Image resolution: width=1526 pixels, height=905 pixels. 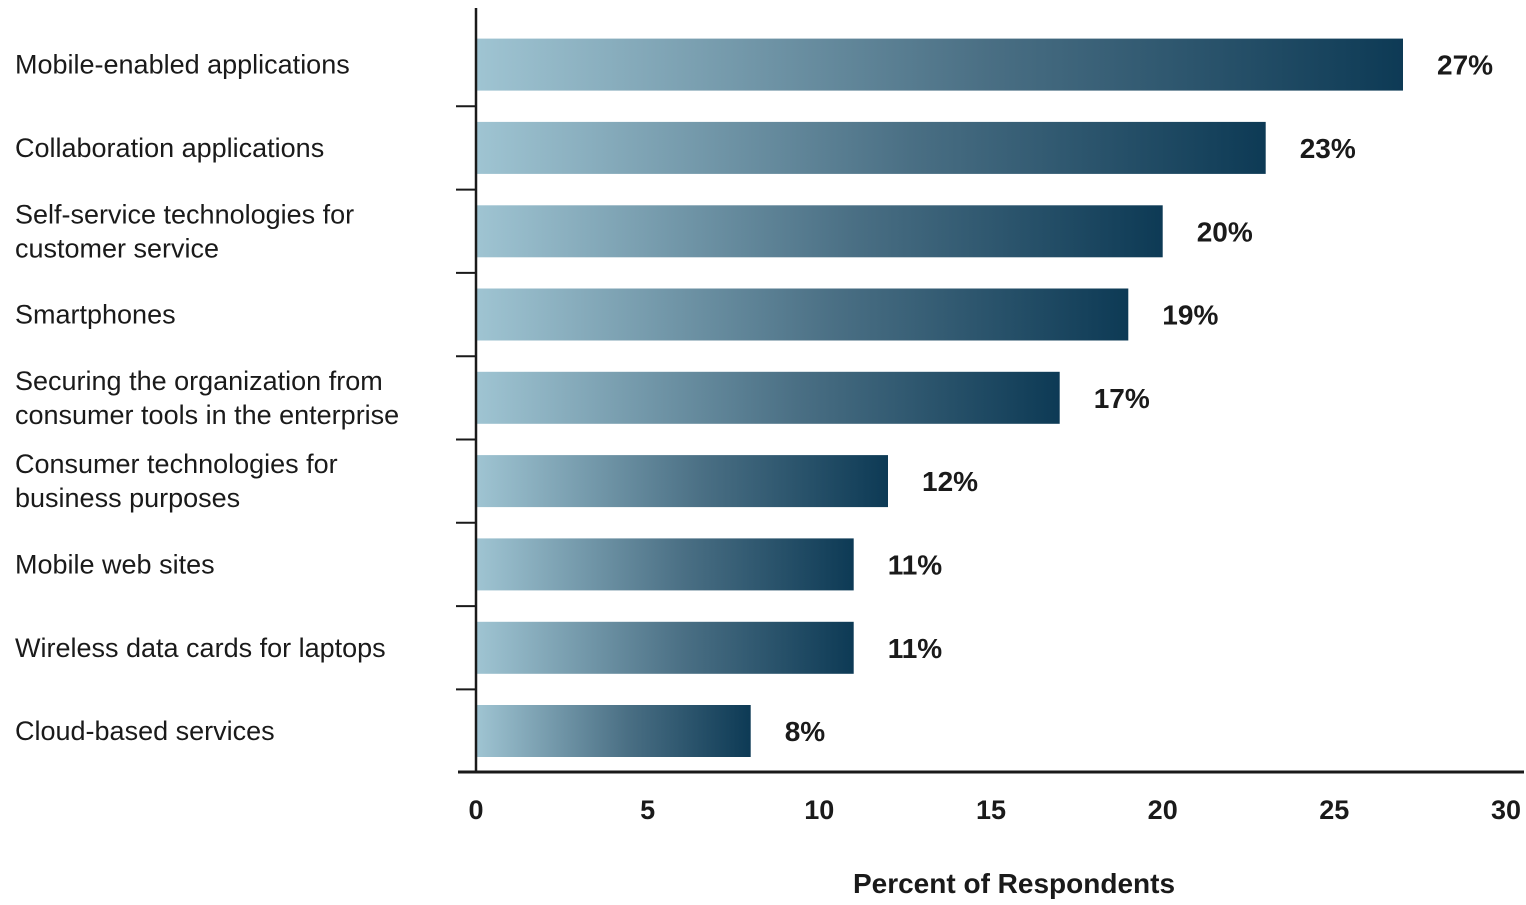 What do you see at coordinates (95, 315) in the screenshot?
I see `category-label: Smartphones` at bounding box center [95, 315].